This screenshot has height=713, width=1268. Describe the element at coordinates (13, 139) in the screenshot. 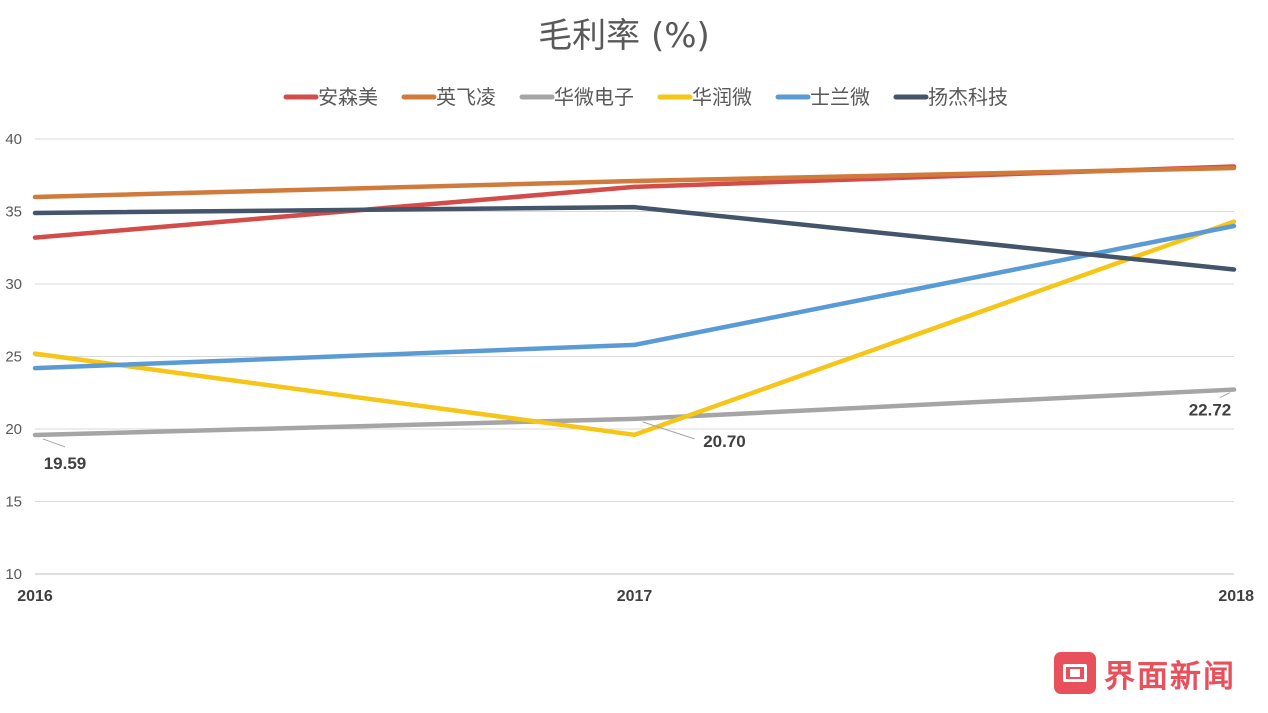

I see `y-tick-label: 40` at that location.